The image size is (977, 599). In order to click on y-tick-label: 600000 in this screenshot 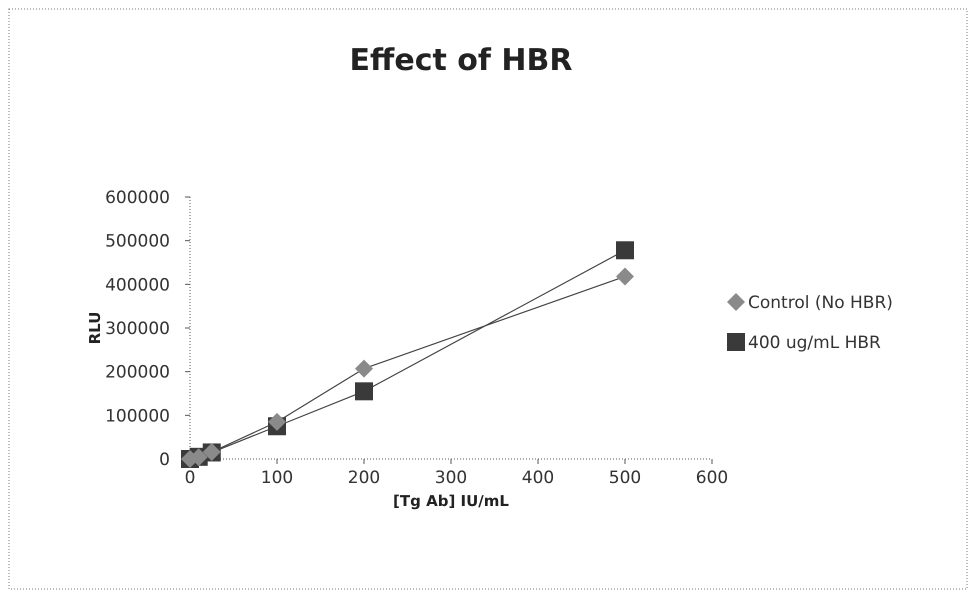, I will do `click(137, 198)`.